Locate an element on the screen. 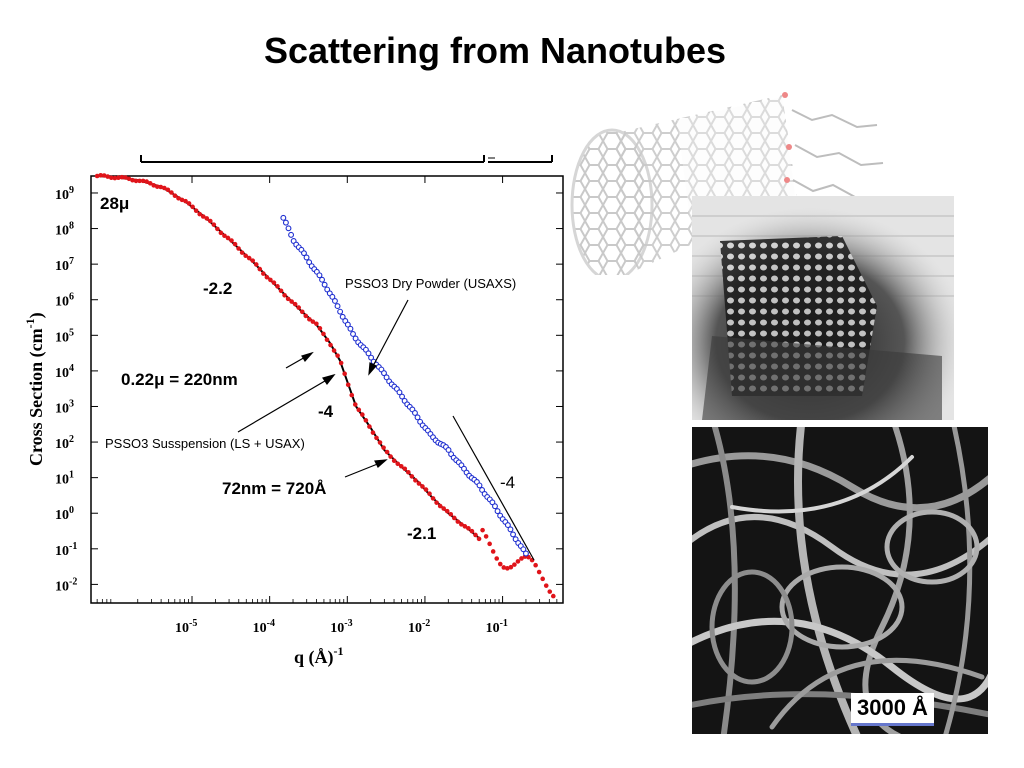 Image resolution: width=1024 pixels, height=768 pixels. tem-bundle-image is located at coordinates (823, 308).